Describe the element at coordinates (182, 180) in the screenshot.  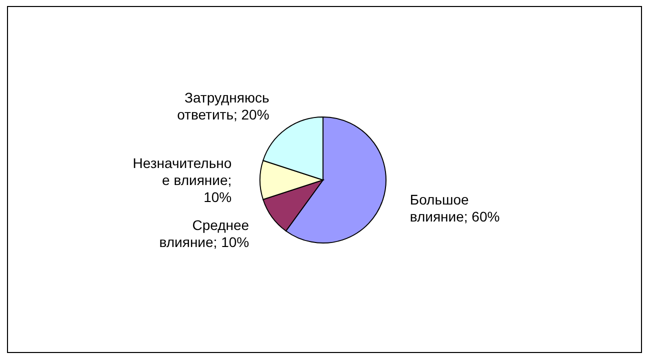
I see `slice-label: Незначительное влияние; 10%` at that location.